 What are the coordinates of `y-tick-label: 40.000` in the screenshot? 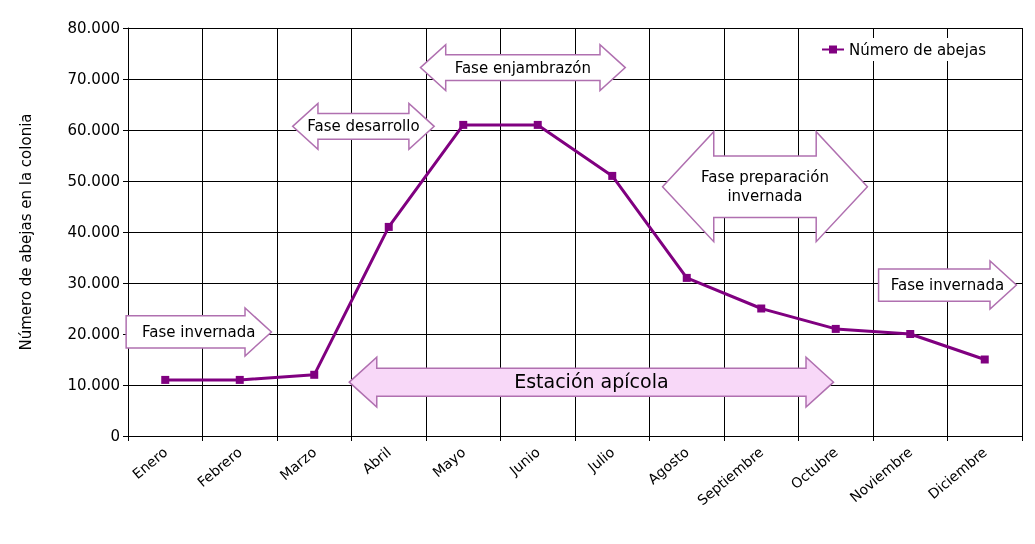 It's located at (93, 232).